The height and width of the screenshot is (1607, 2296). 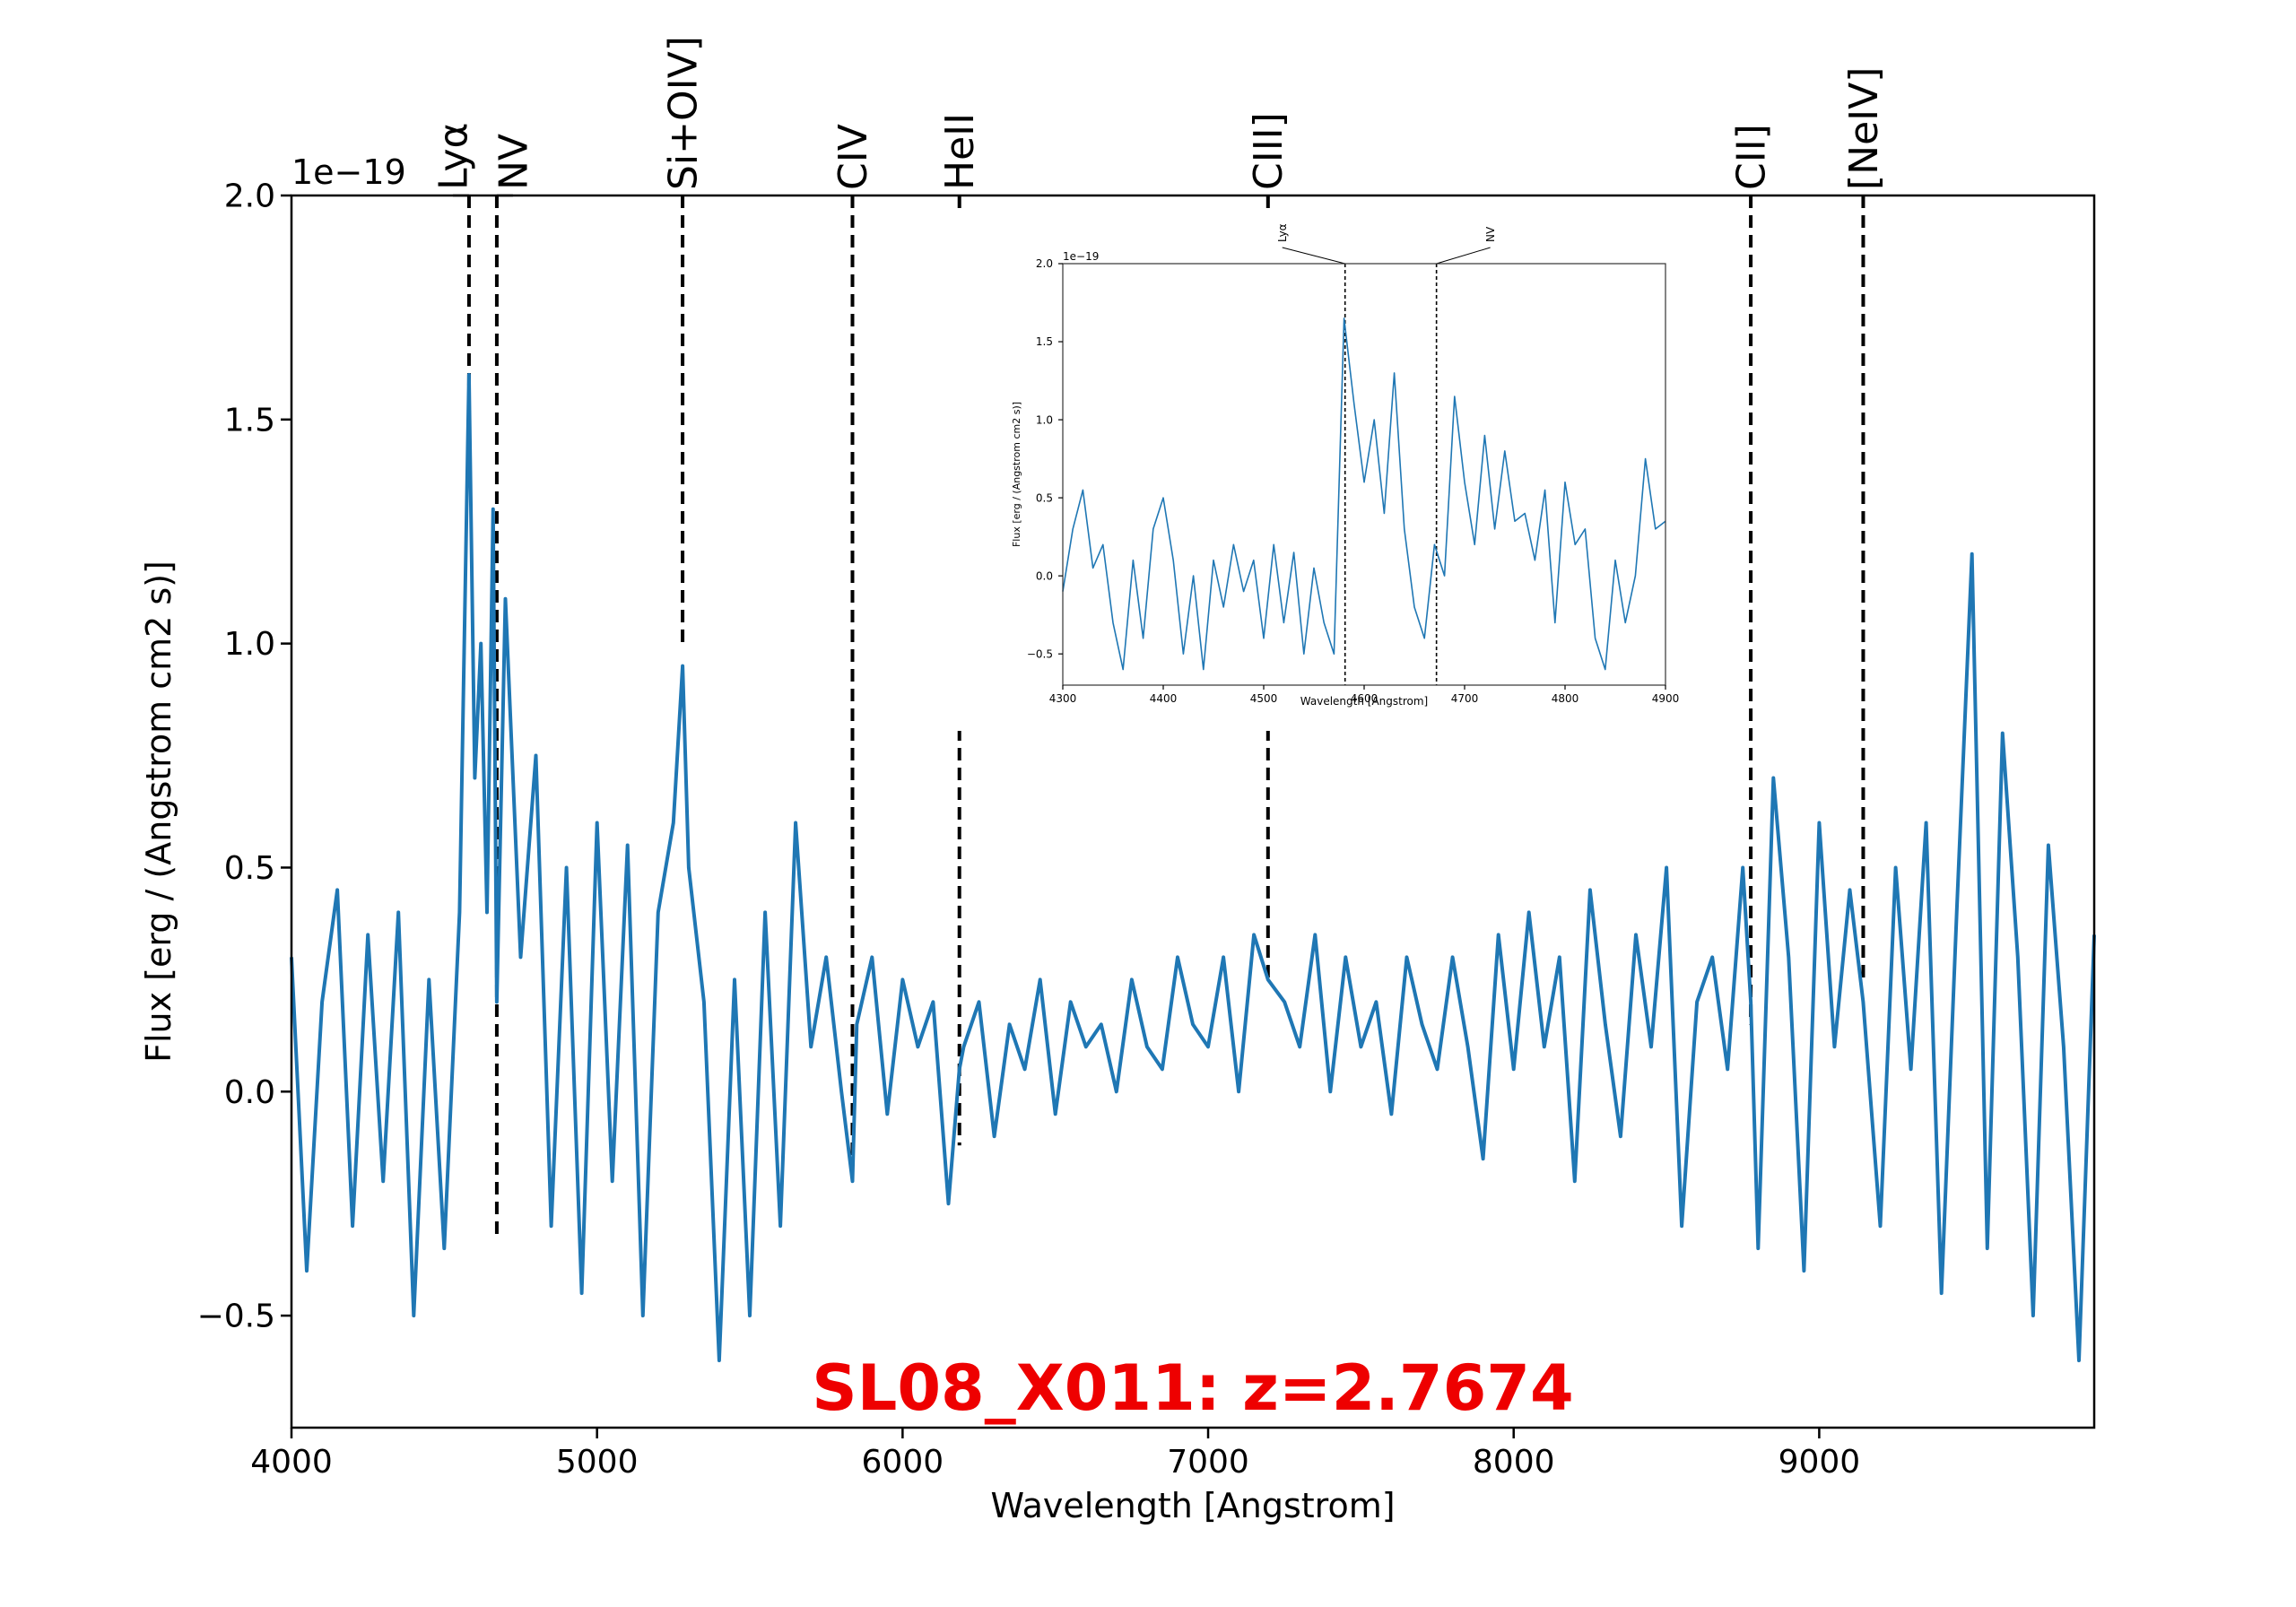 What do you see at coordinates (348, 172) in the screenshot?
I see `main-y-offset-label: 1e−19` at bounding box center [348, 172].